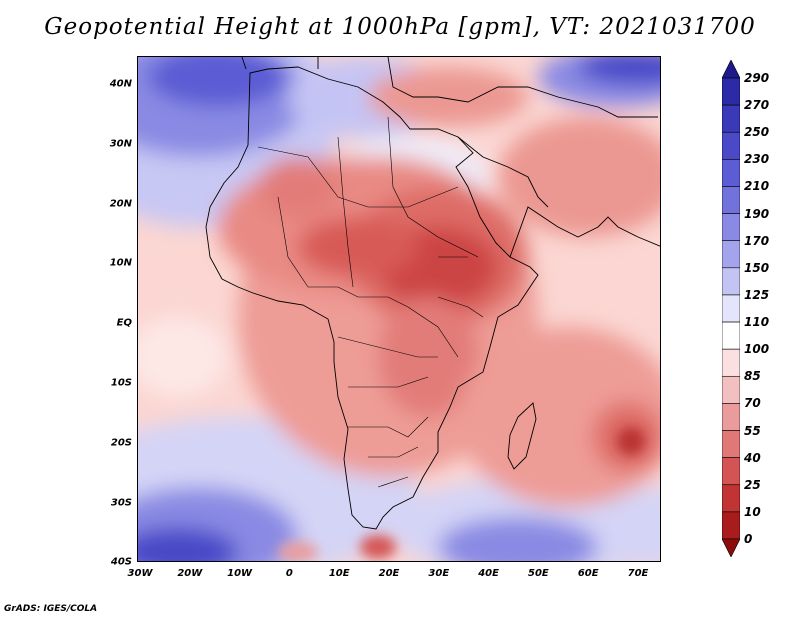 The image size is (800, 618). Describe the element at coordinates (289, 573) in the screenshot. I see `lon-label: 0` at that location.